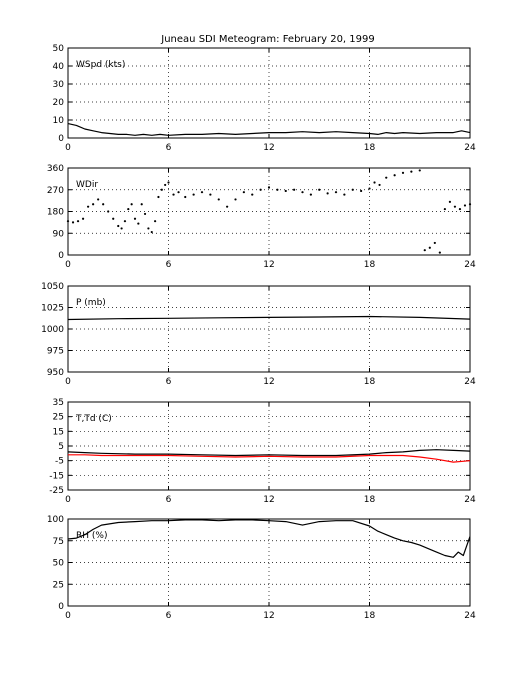 The width and height of the screenshot is (520, 683). I want to click on y-tick-label: 180, so click(55, 213).